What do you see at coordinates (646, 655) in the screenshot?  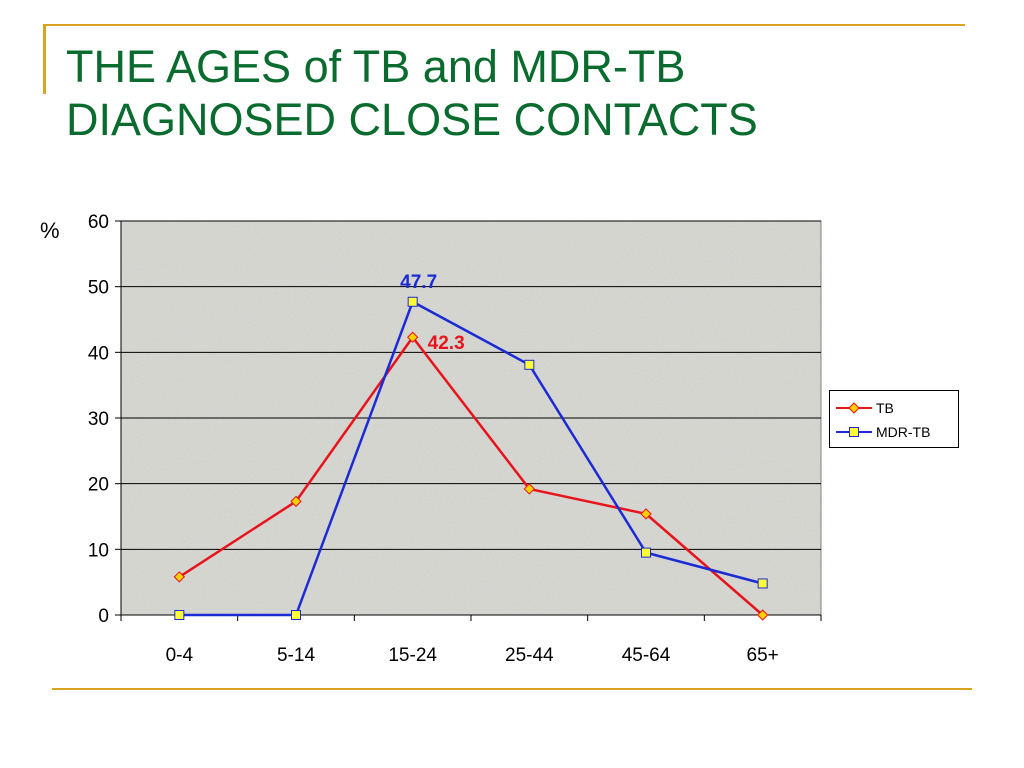 I see `x-tick-label: 45-64` at bounding box center [646, 655].